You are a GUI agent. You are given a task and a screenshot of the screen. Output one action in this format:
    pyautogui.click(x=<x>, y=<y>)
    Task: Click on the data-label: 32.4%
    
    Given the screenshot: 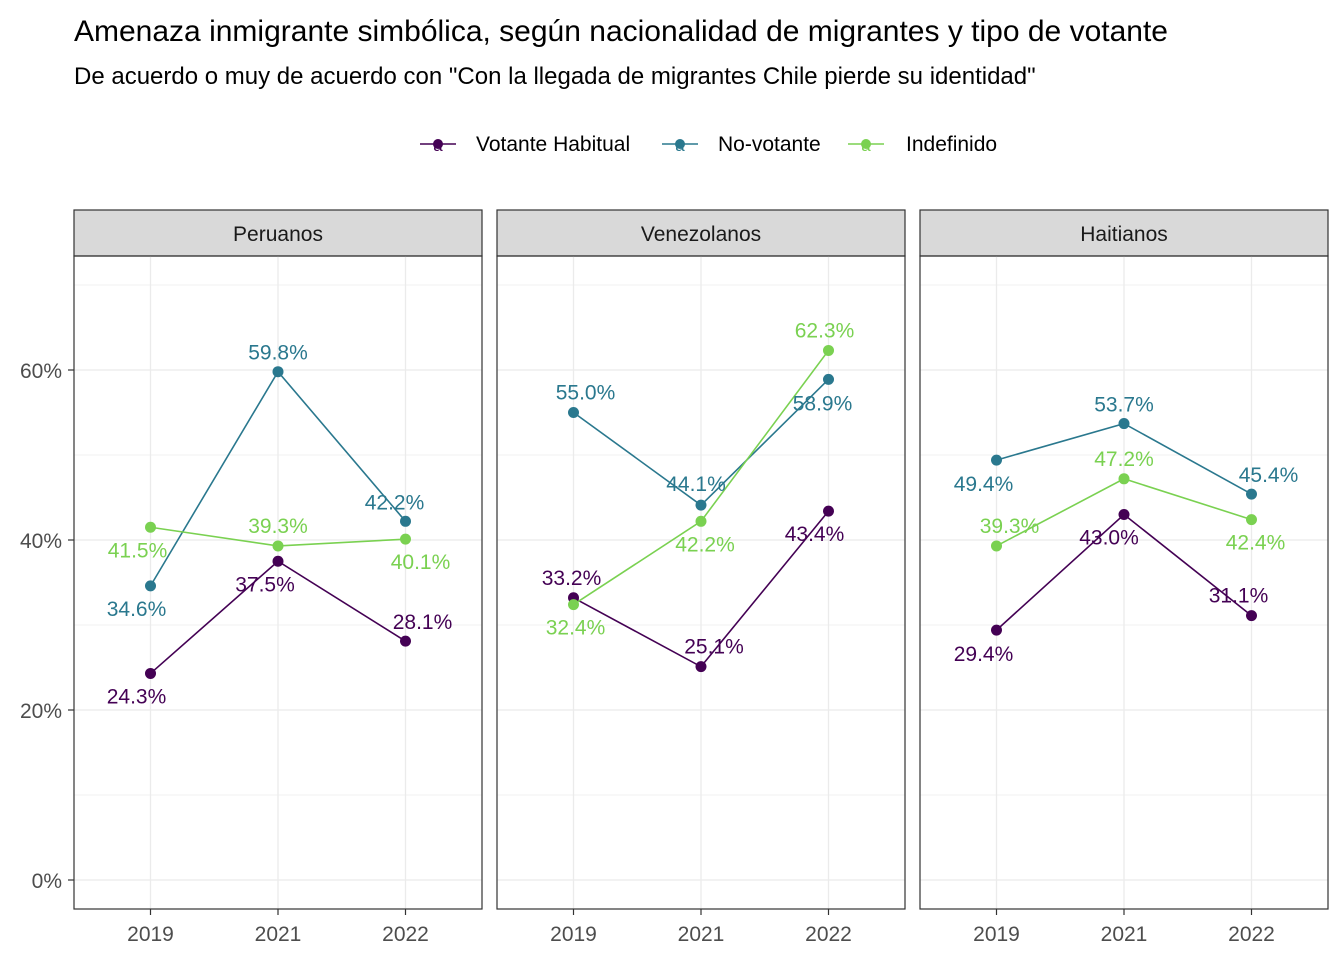 What is the action you would take?
    pyautogui.click(x=576, y=628)
    